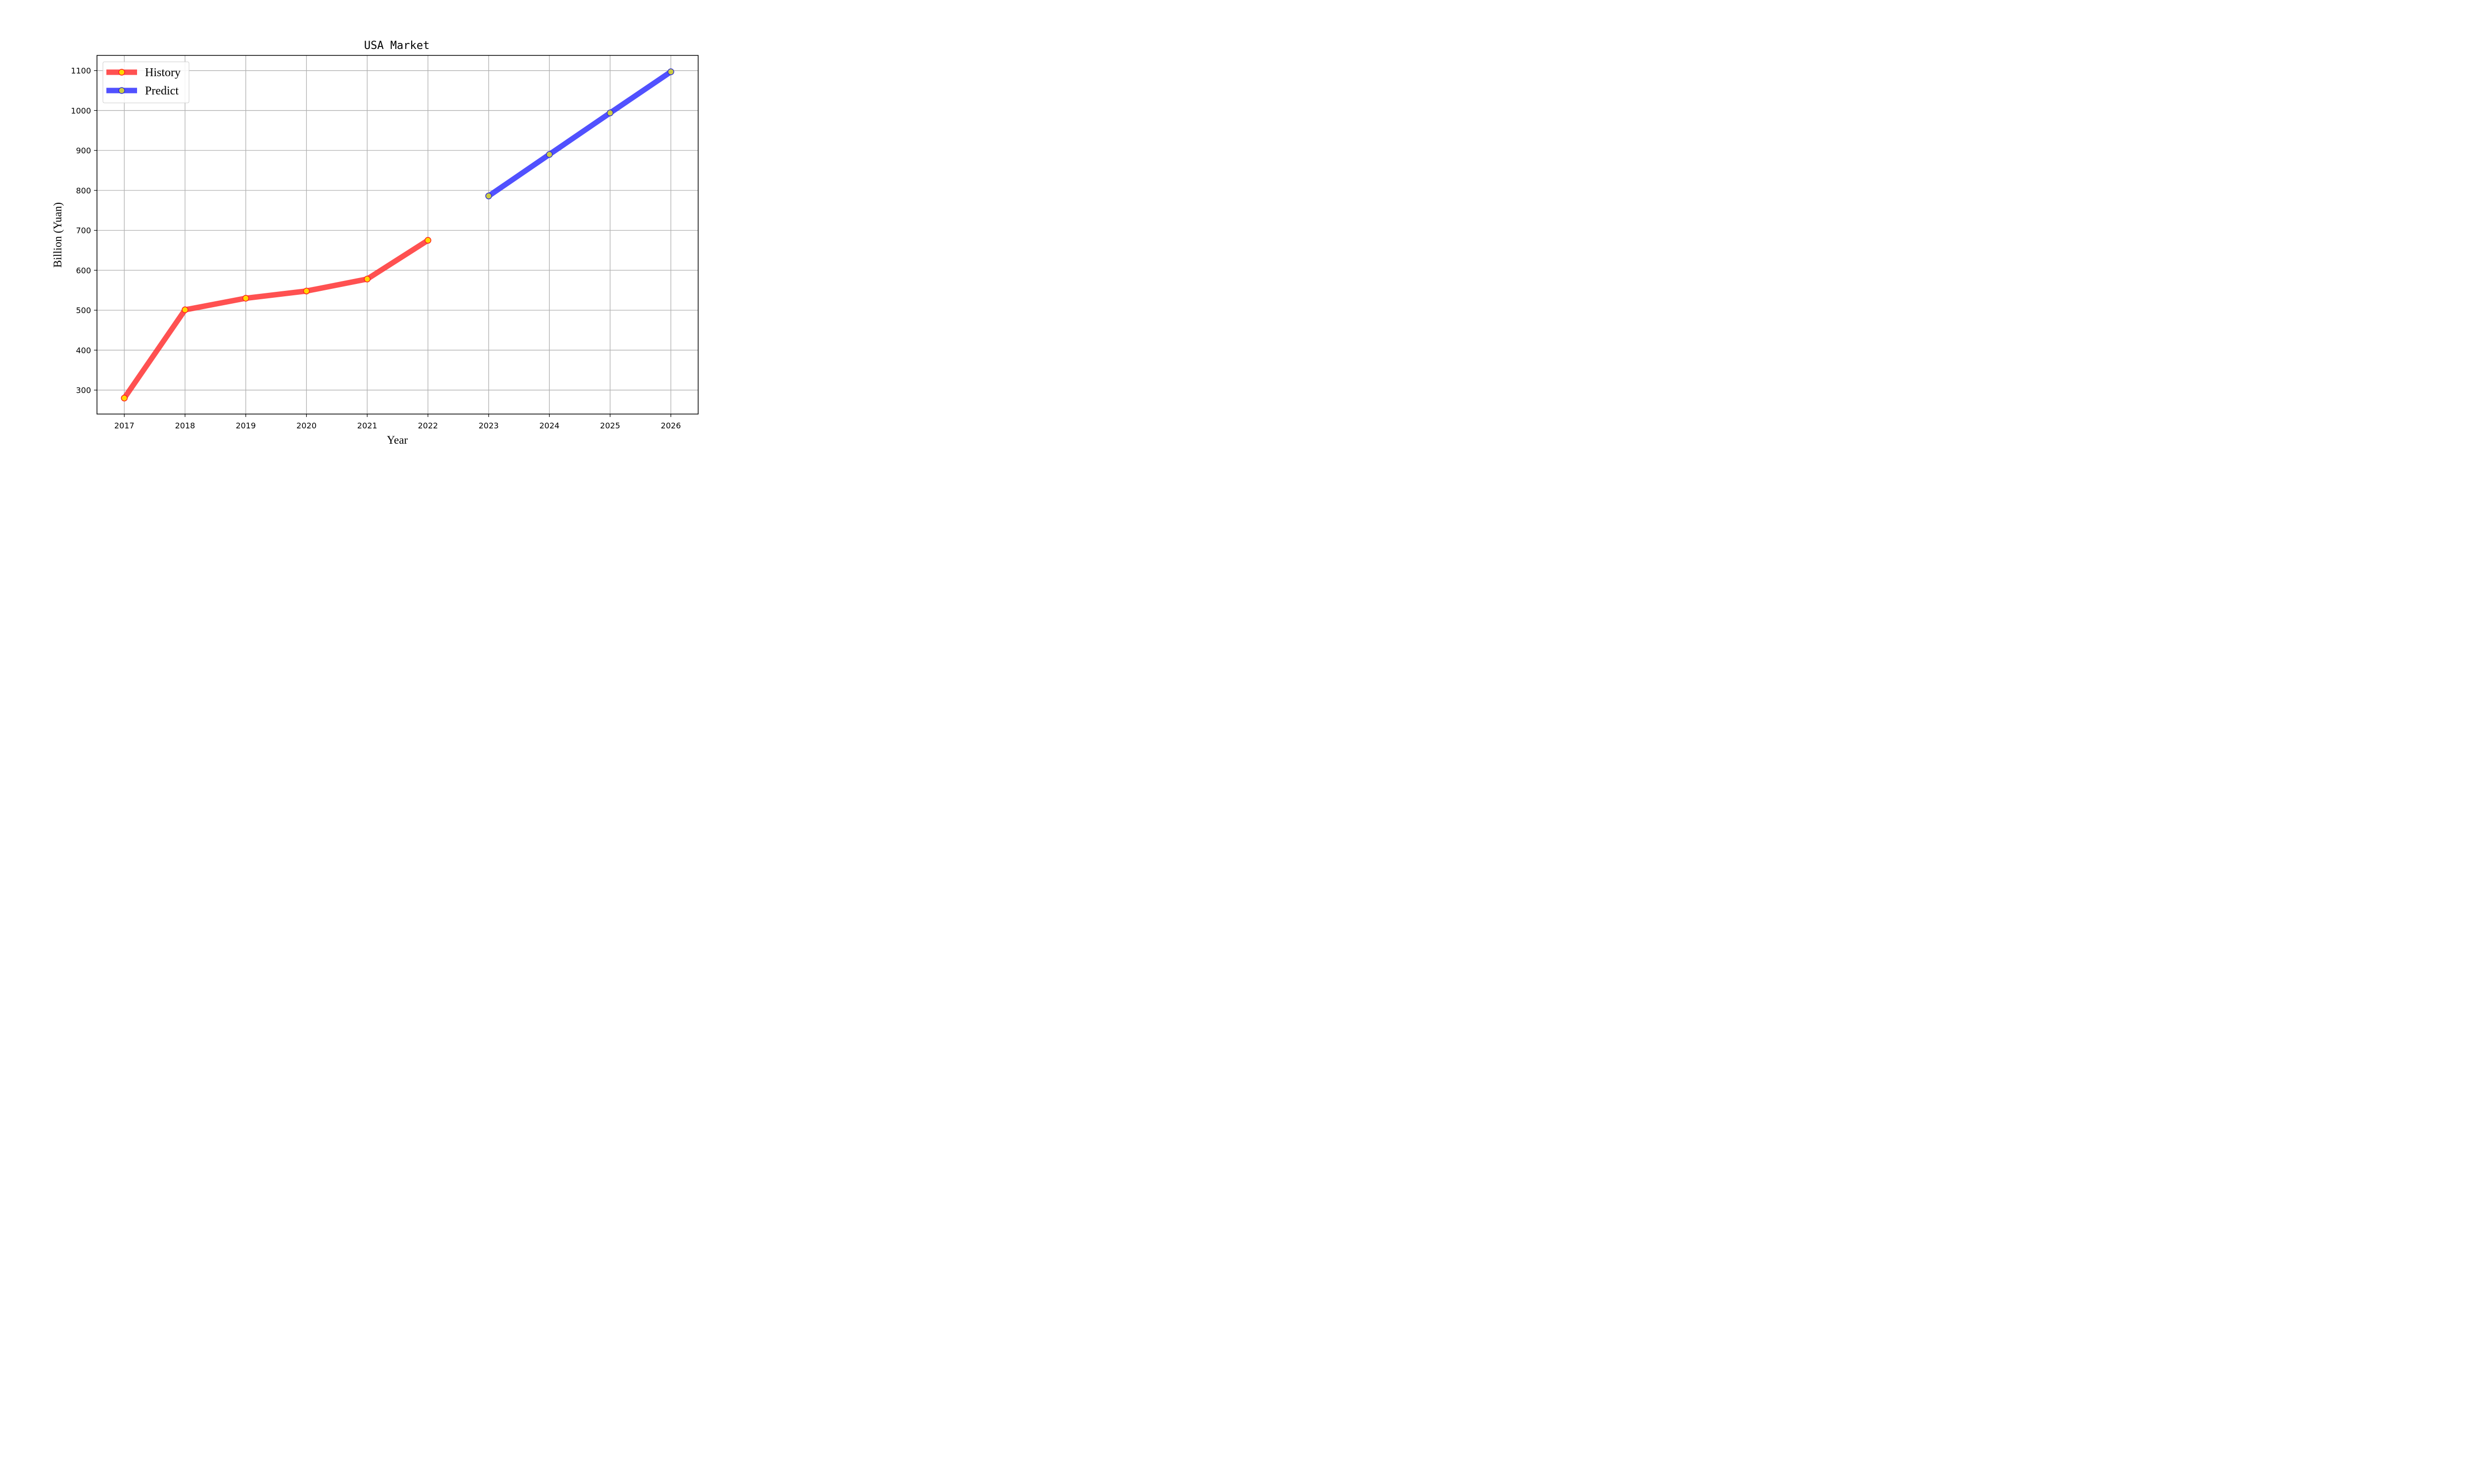 This screenshot has width=2474, height=1484. I want to click on x-tick-label: 2018, so click(185, 425).